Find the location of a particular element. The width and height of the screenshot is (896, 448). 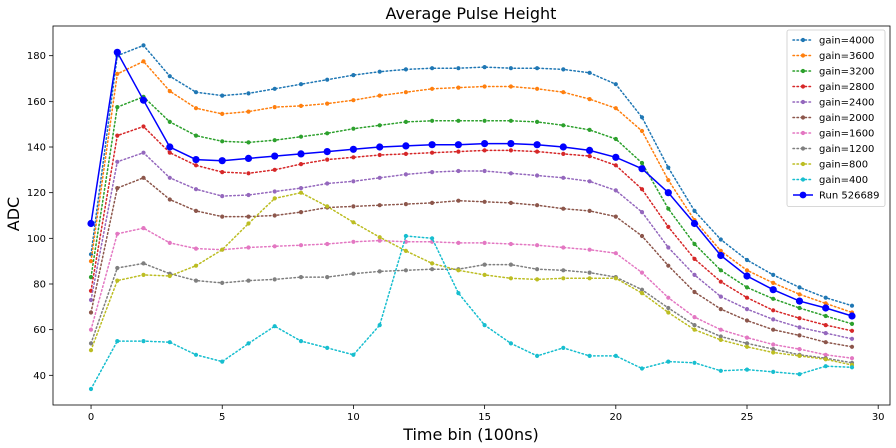

legend-label-gain-2000: gain=2000 is located at coordinates (846, 118).